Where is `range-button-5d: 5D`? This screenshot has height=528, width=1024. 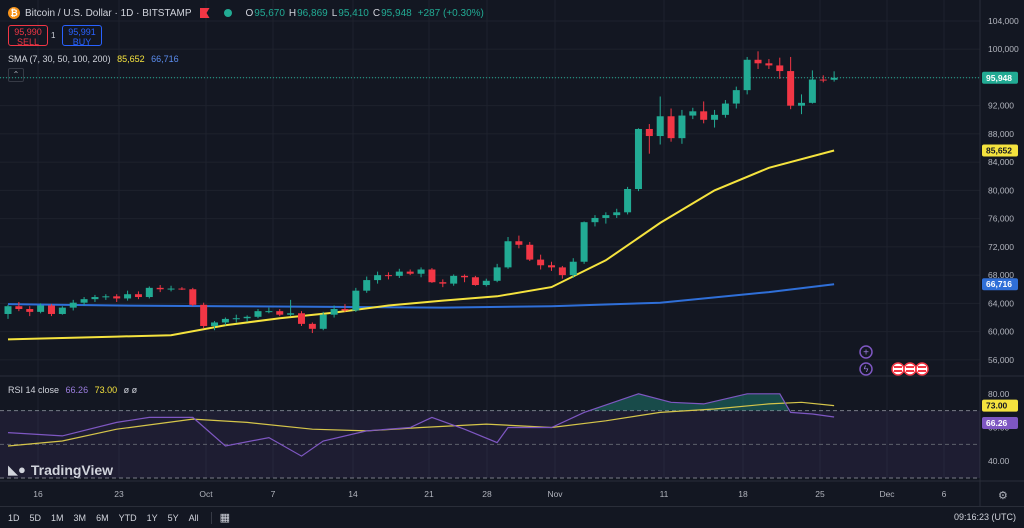
range-button-5d: 5D is located at coordinates (35, 517).